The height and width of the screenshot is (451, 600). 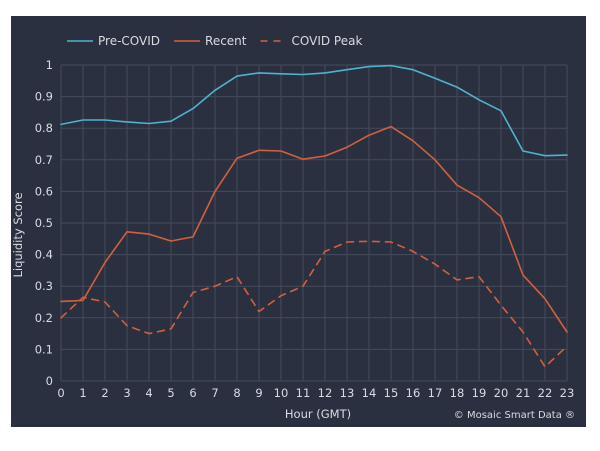 What do you see at coordinates (192, 393) in the screenshot?
I see `x-tick-label: 6` at bounding box center [192, 393].